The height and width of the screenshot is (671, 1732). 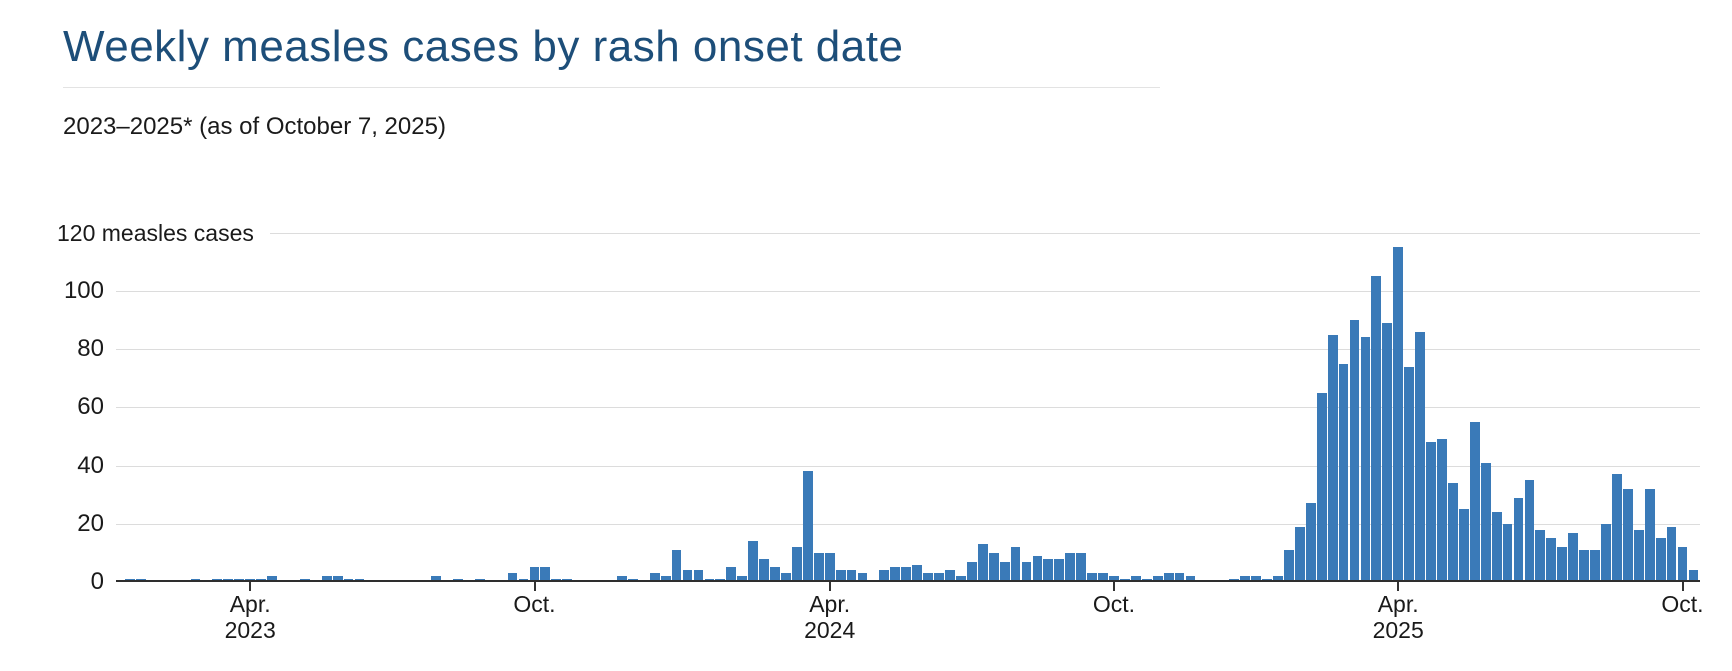 What do you see at coordinates (830, 617) in the screenshot?
I see `x-tick-label-Apr.-2024: Apr. 2024` at bounding box center [830, 617].